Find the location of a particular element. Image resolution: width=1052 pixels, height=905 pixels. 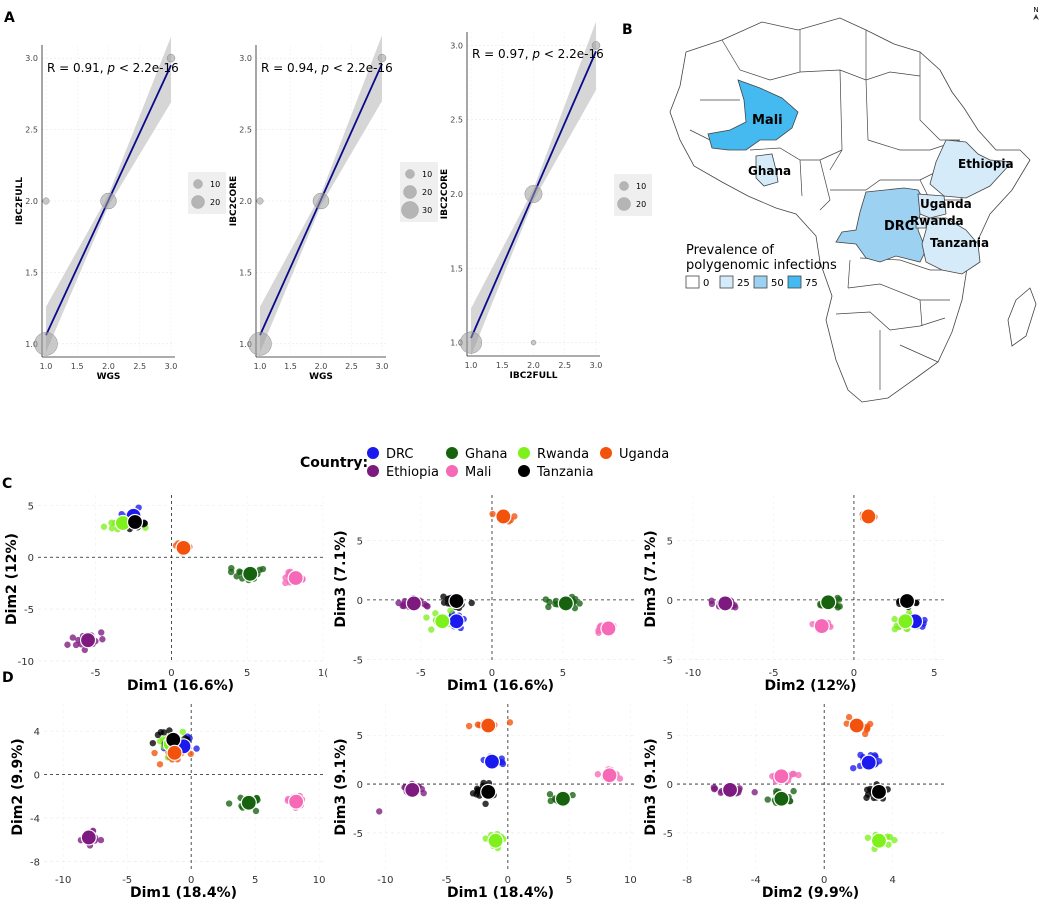

map-label-tanzania: Tanzania is located at coordinates (959, 243).